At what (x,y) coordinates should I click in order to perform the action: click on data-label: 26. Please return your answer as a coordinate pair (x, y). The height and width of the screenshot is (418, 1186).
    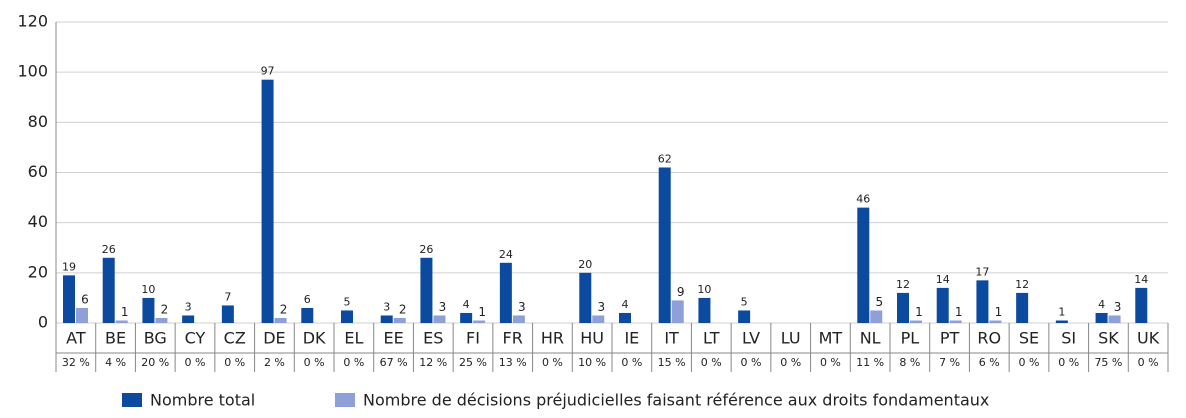
    Looking at the image, I should click on (109, 249).